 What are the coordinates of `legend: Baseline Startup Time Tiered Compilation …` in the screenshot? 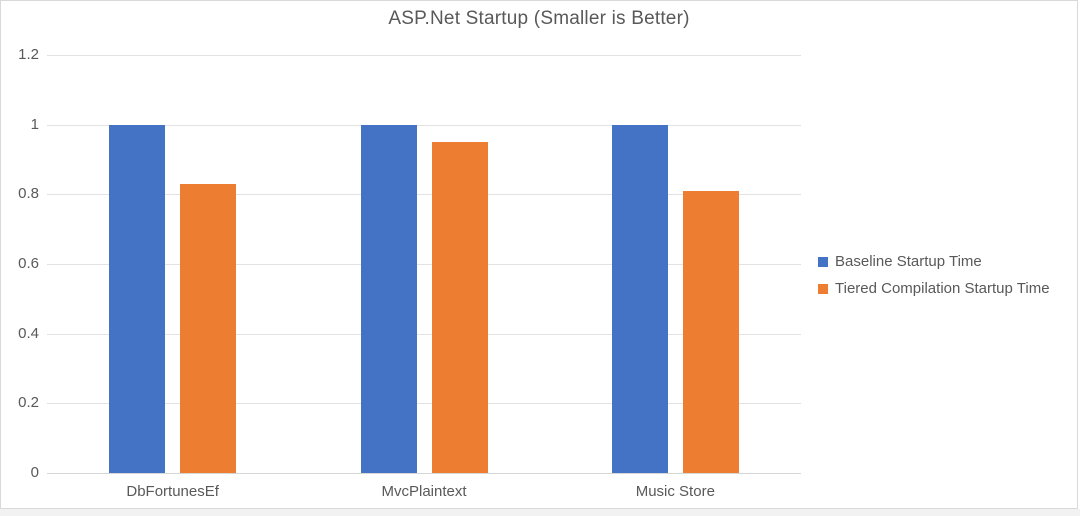 It's located at (934, 275).